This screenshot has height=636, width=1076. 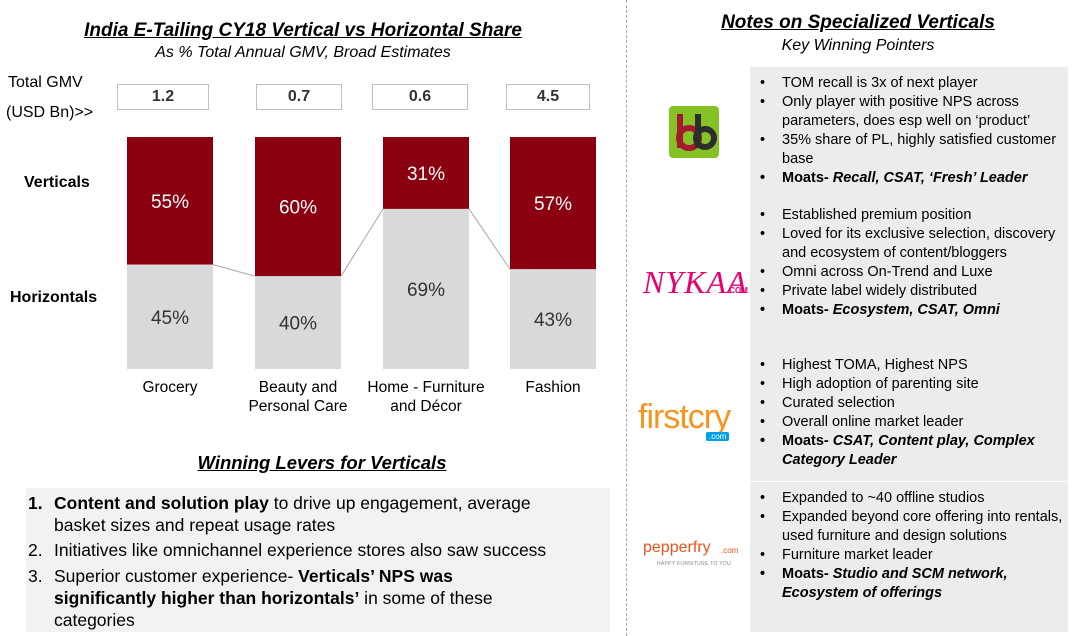 I want to click on bar-verticals-home, so click(x=426, y=173).